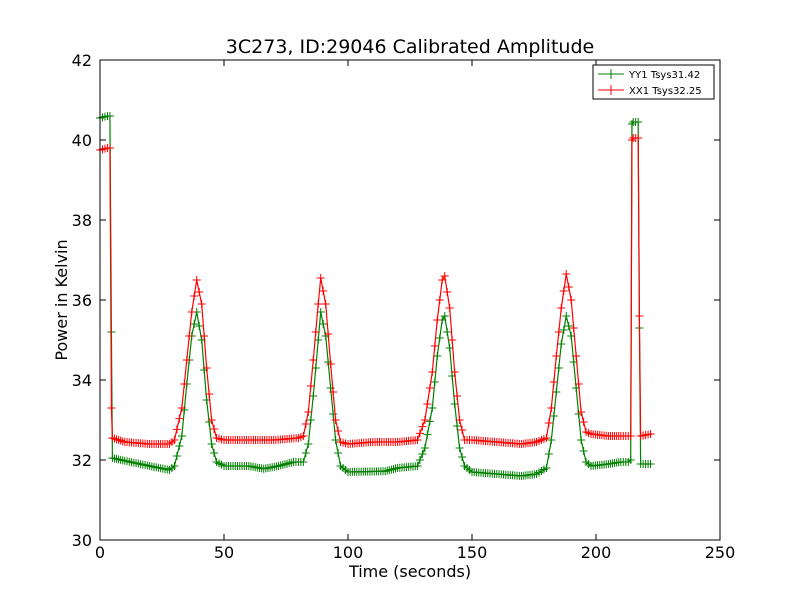 The height and width of the screenshot is (600, 800). I want to click on x-tick-label: 50, so click(224, 552).